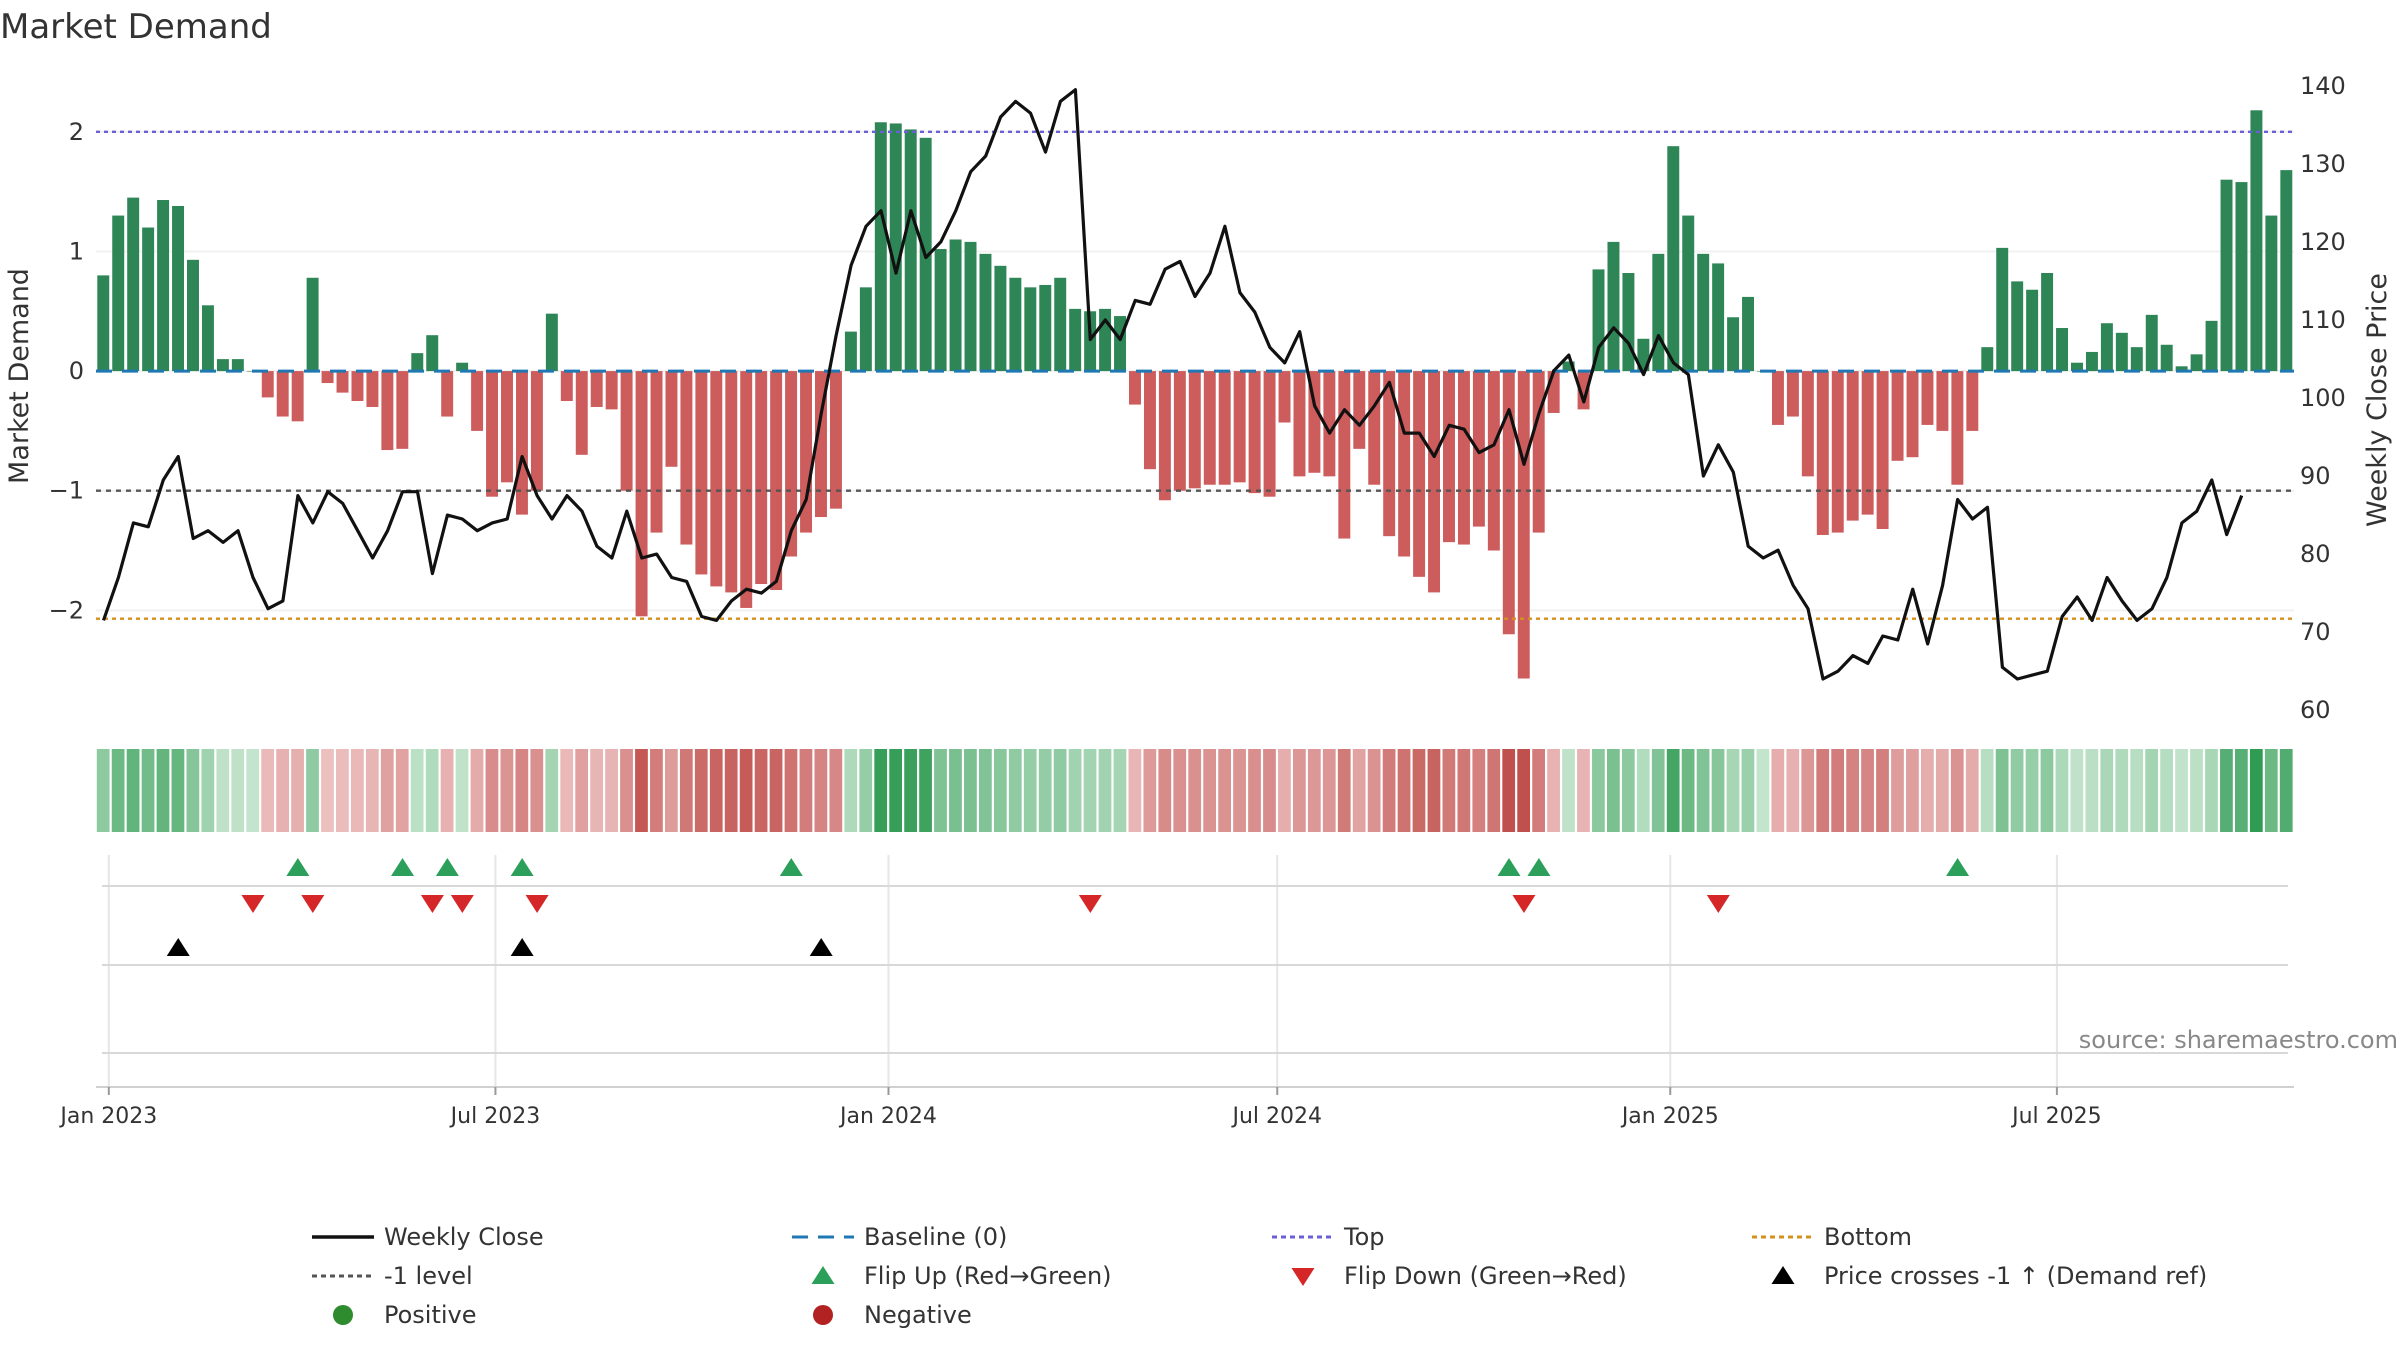  I want to click on right-axis-label: Weekly Close Price, so click(2377, 400).